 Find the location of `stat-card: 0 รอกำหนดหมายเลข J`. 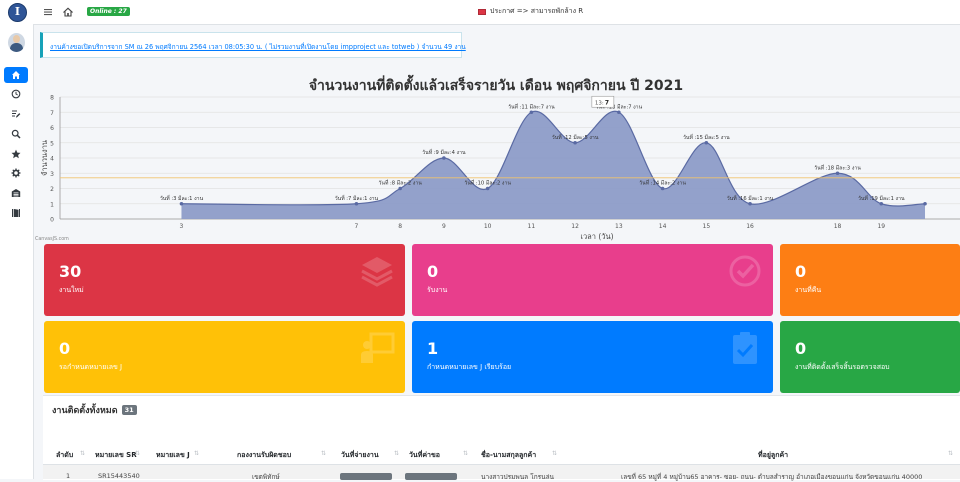

stat-card: 0 รอกำหนดหมายเลข J is located at coordinates (224, 357).